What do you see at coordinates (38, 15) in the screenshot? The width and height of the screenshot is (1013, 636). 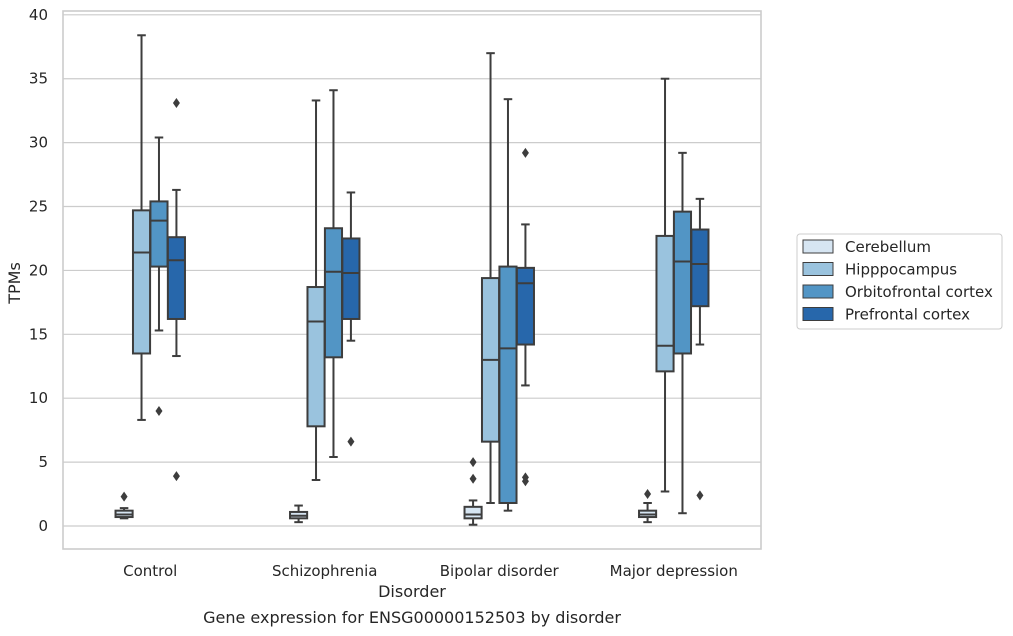 I see `y-tick-label: 40` at bounding box center [38, 15].